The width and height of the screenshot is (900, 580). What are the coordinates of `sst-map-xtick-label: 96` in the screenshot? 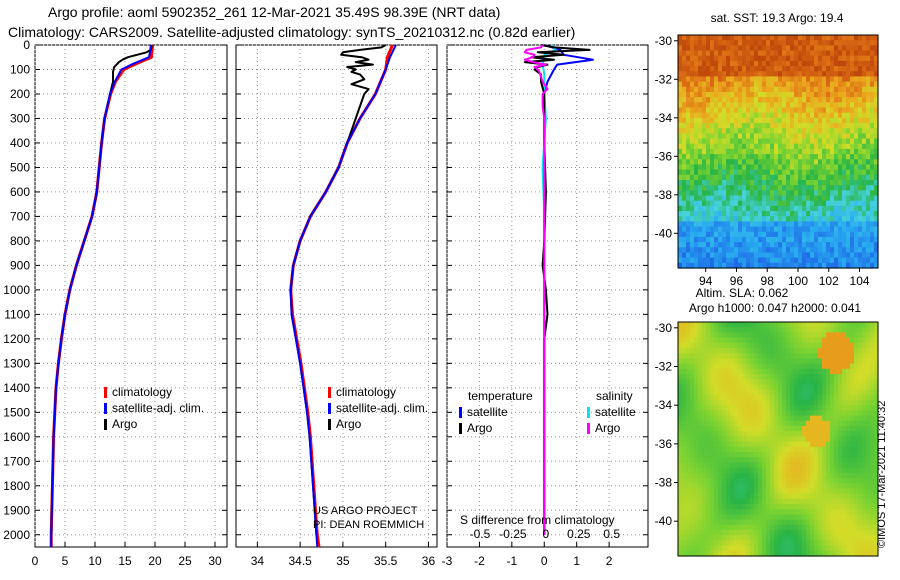 It's located at (737, 281).